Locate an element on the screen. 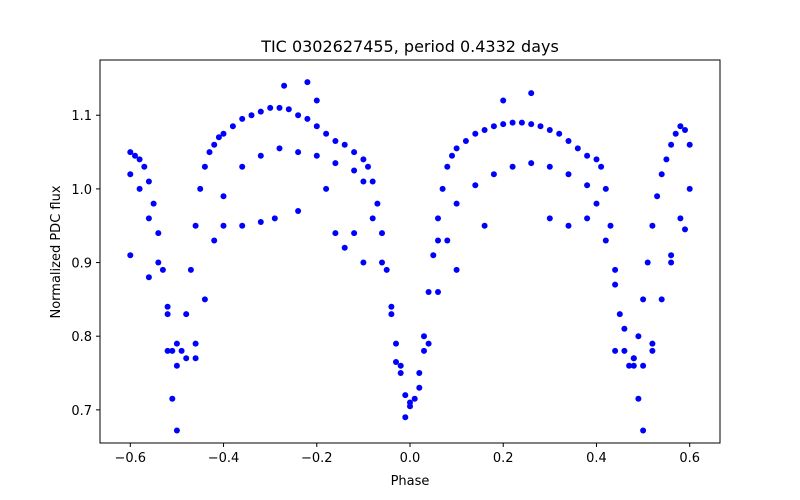 This screenshot has height=500, width=800. y-axis-ticks: 0.7 0.8 0.9 1.0 1.1 is located at coordinates (85, 264).